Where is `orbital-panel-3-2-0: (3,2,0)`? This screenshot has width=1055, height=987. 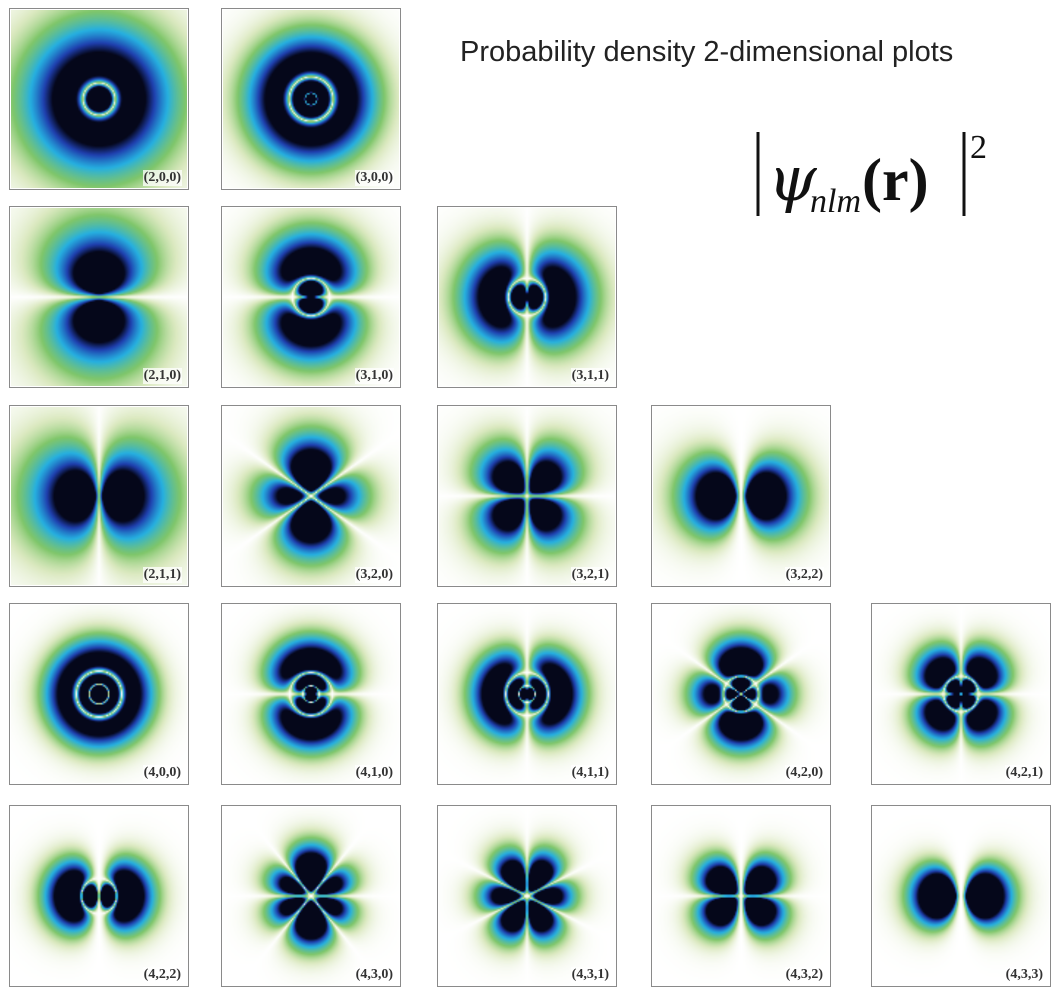
orbital-panel-3-2-0: (3,2,0) is located at coordinates (311, 496).